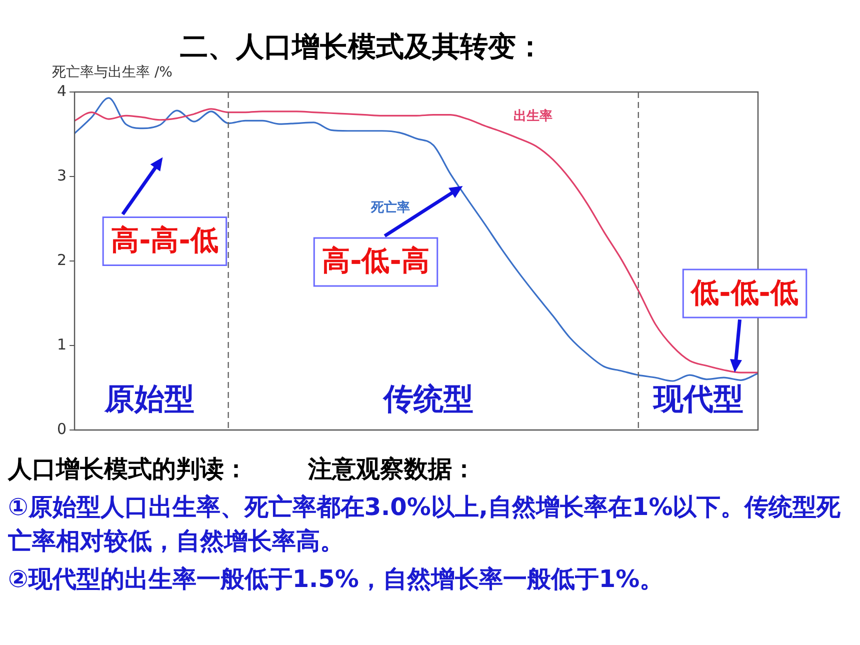  Describe the element at coordinates (428, 400) in the screenshot. I see `annotation: 传统型` at that location.